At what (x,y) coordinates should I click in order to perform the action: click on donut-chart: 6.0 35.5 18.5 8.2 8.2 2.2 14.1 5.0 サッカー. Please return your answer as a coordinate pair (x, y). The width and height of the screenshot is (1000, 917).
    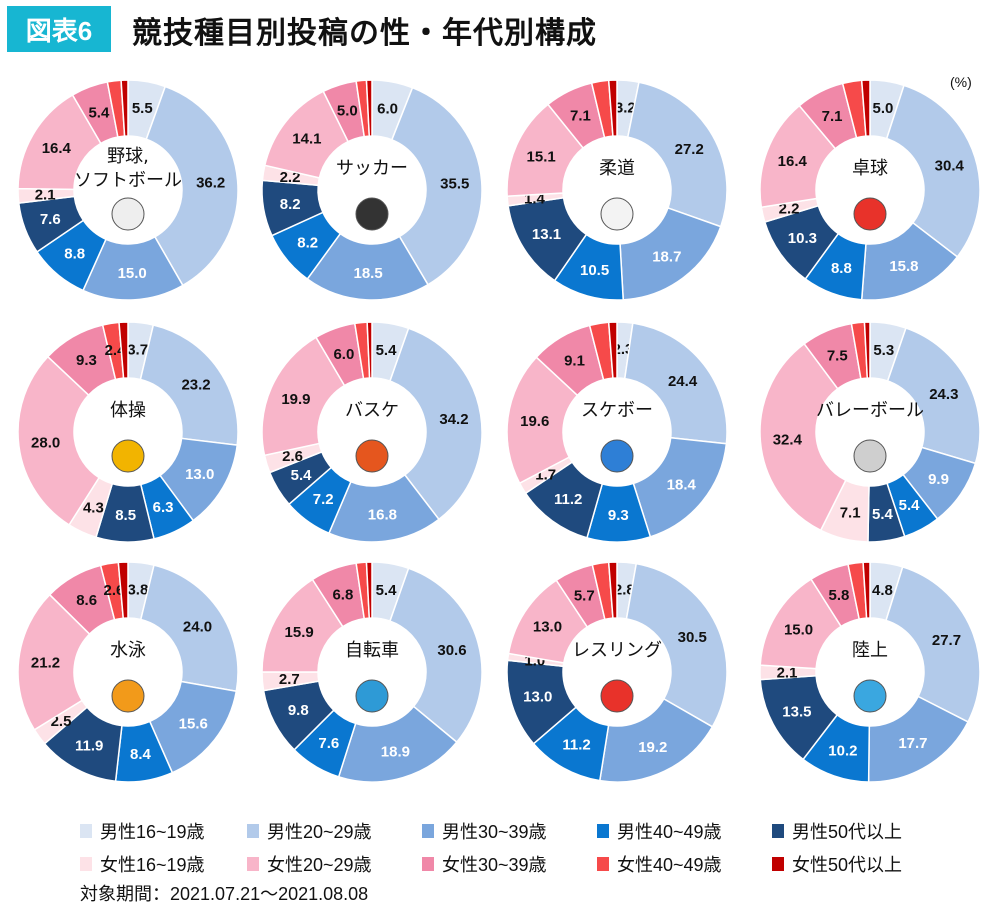
    Looking at the image, I should click on (372, 190).